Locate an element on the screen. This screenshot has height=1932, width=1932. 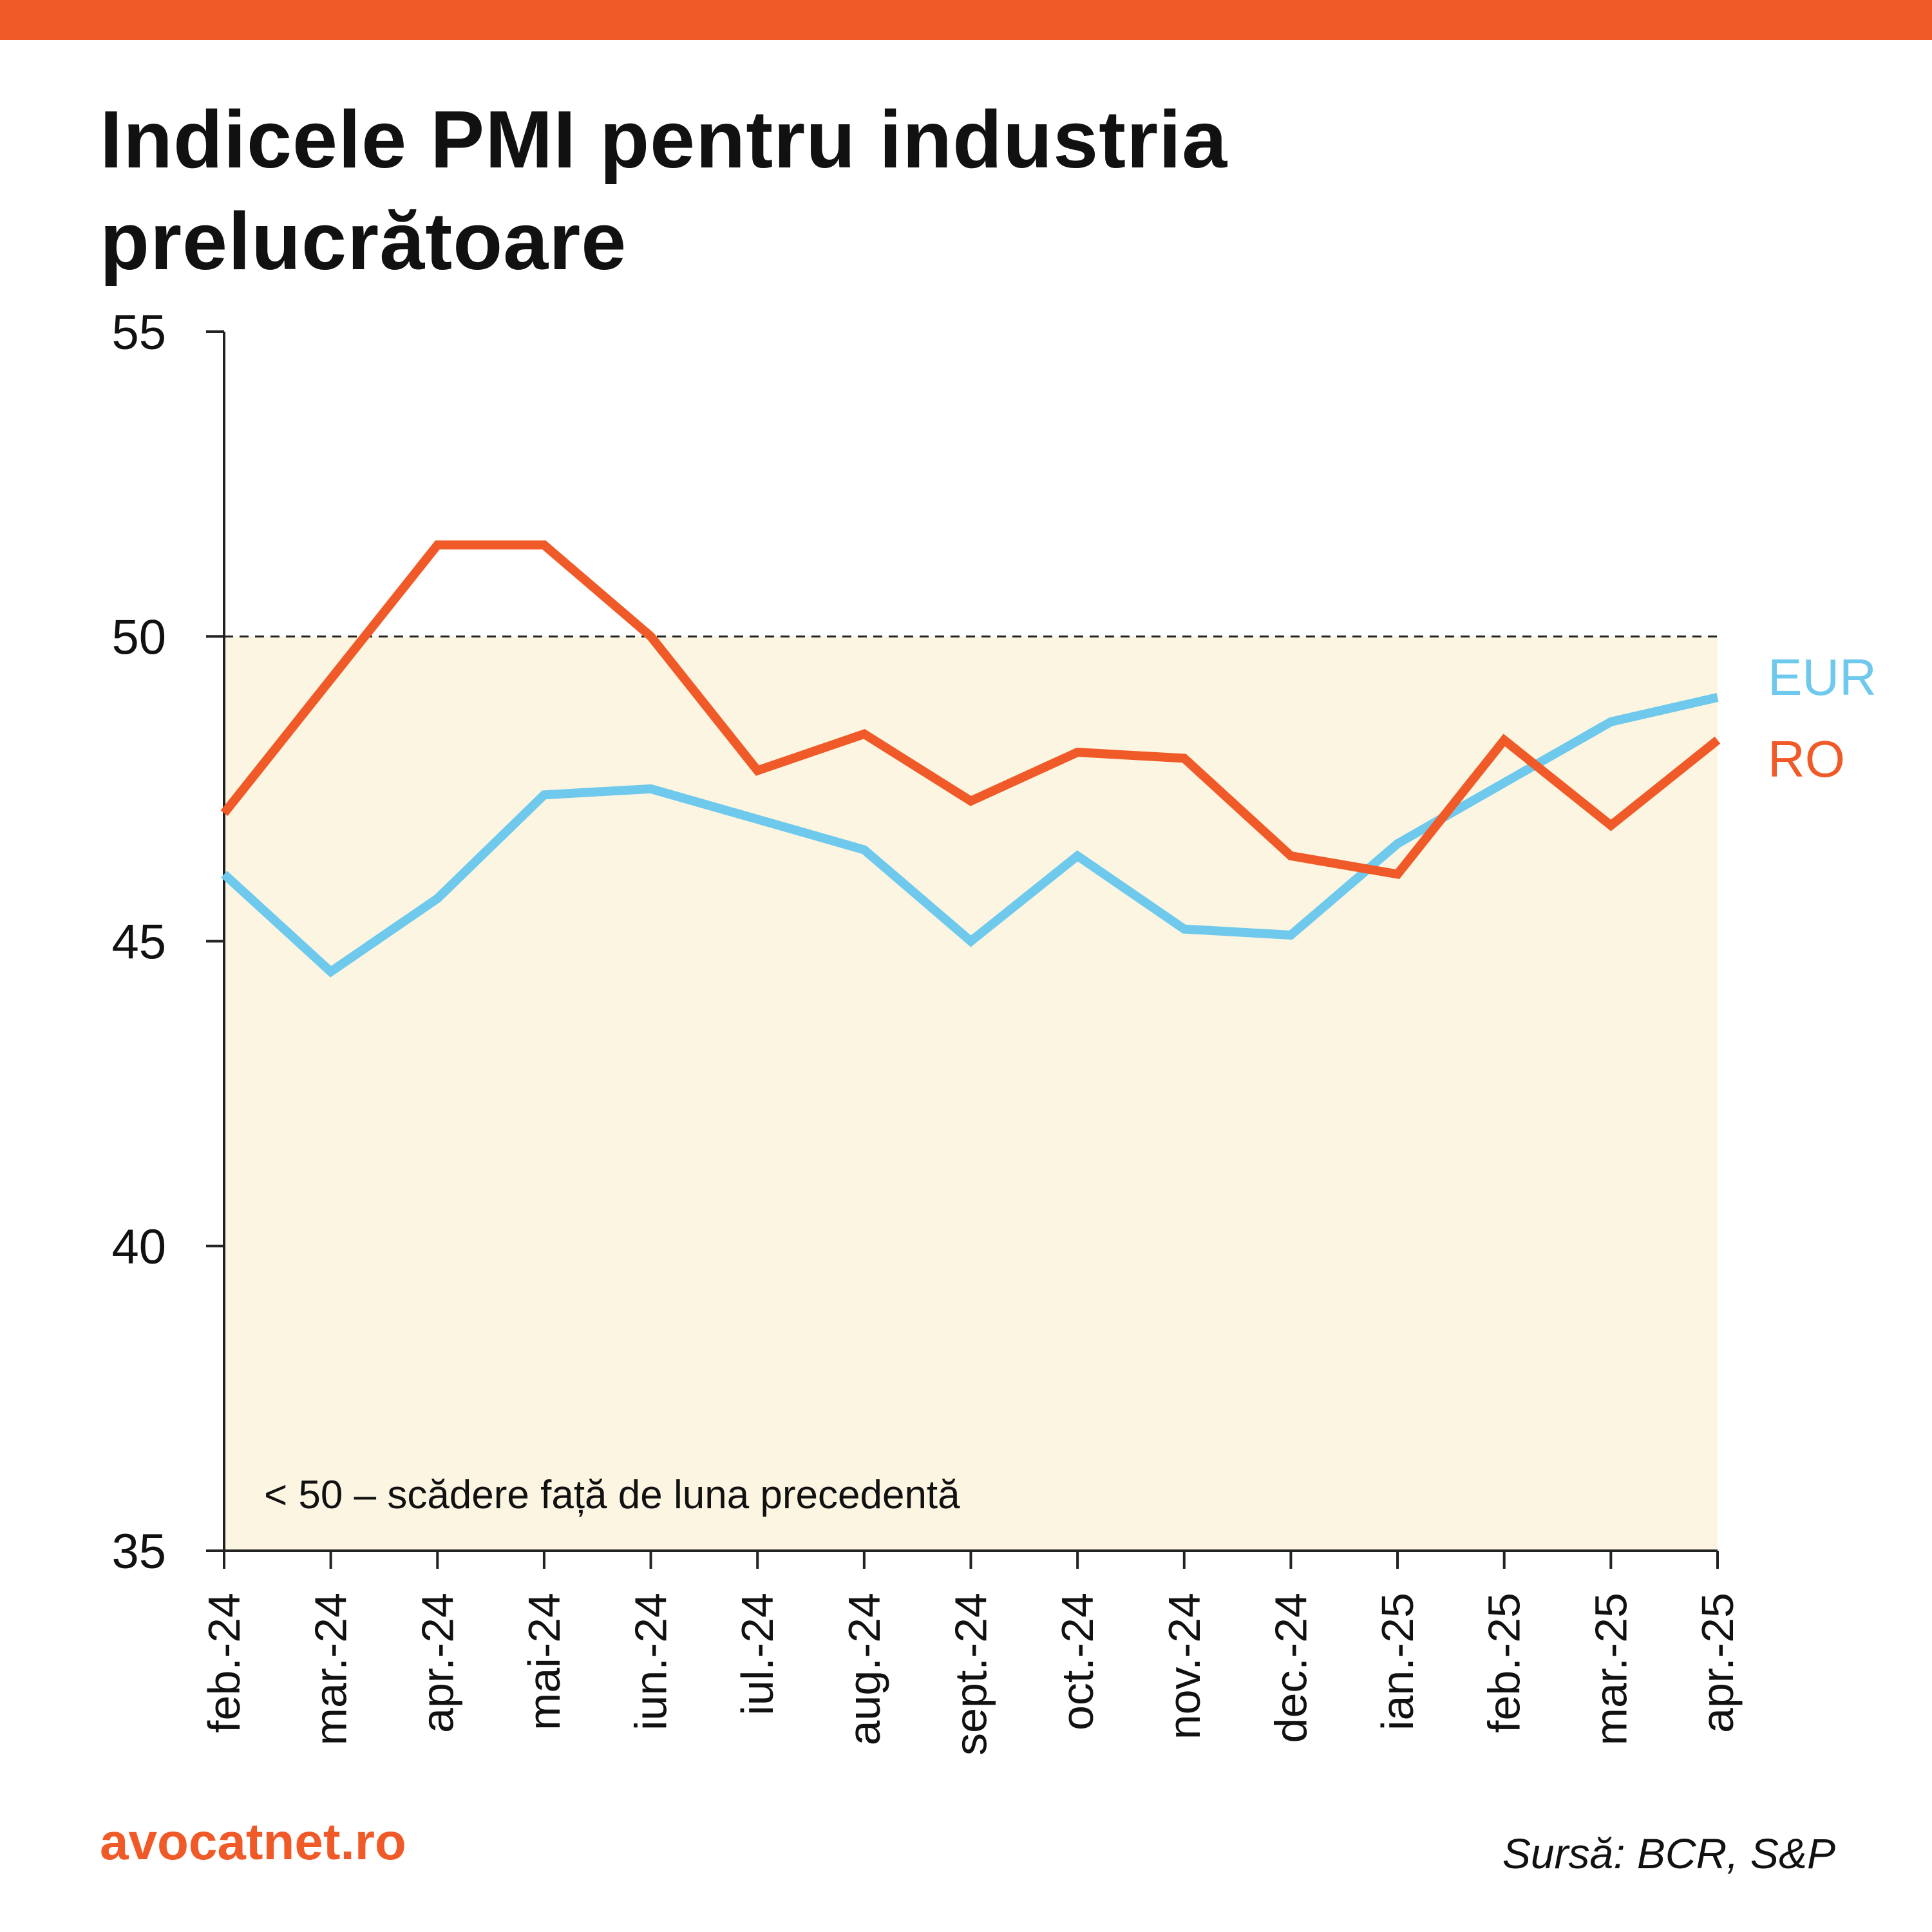
legend-label-eur: EUR is located at coordinates (1822, 678).